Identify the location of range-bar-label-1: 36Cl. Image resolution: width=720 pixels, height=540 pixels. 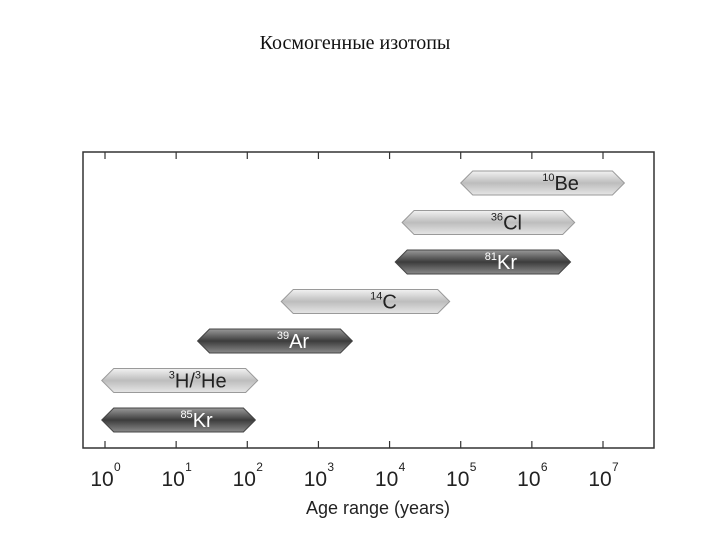
(506, 223).